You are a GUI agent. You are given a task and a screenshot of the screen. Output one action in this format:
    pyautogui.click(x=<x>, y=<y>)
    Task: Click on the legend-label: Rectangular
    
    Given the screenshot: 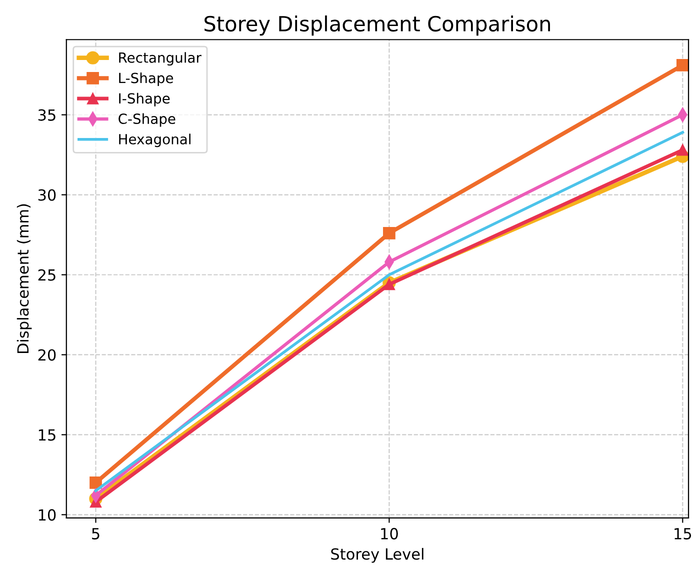 What is the action you would take?
    pyautogui.click(x=160, y=59)
    